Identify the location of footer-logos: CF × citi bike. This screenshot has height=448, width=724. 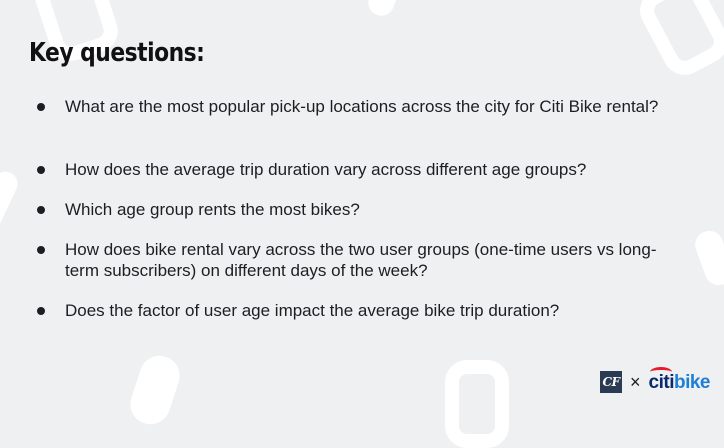
(655, 379).